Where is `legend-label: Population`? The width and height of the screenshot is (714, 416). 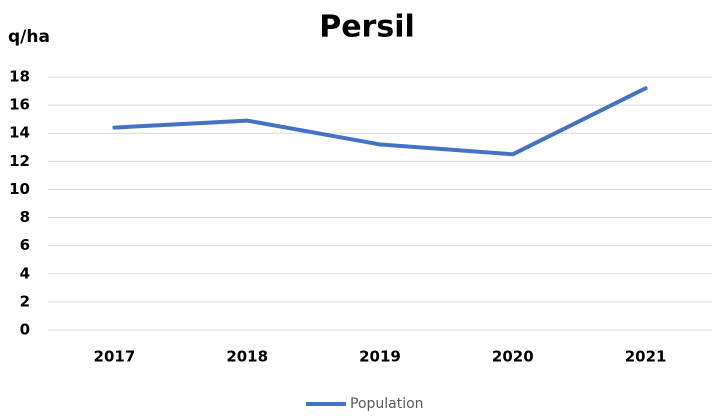
legend-label: Population is located at coordinates (387, 404).